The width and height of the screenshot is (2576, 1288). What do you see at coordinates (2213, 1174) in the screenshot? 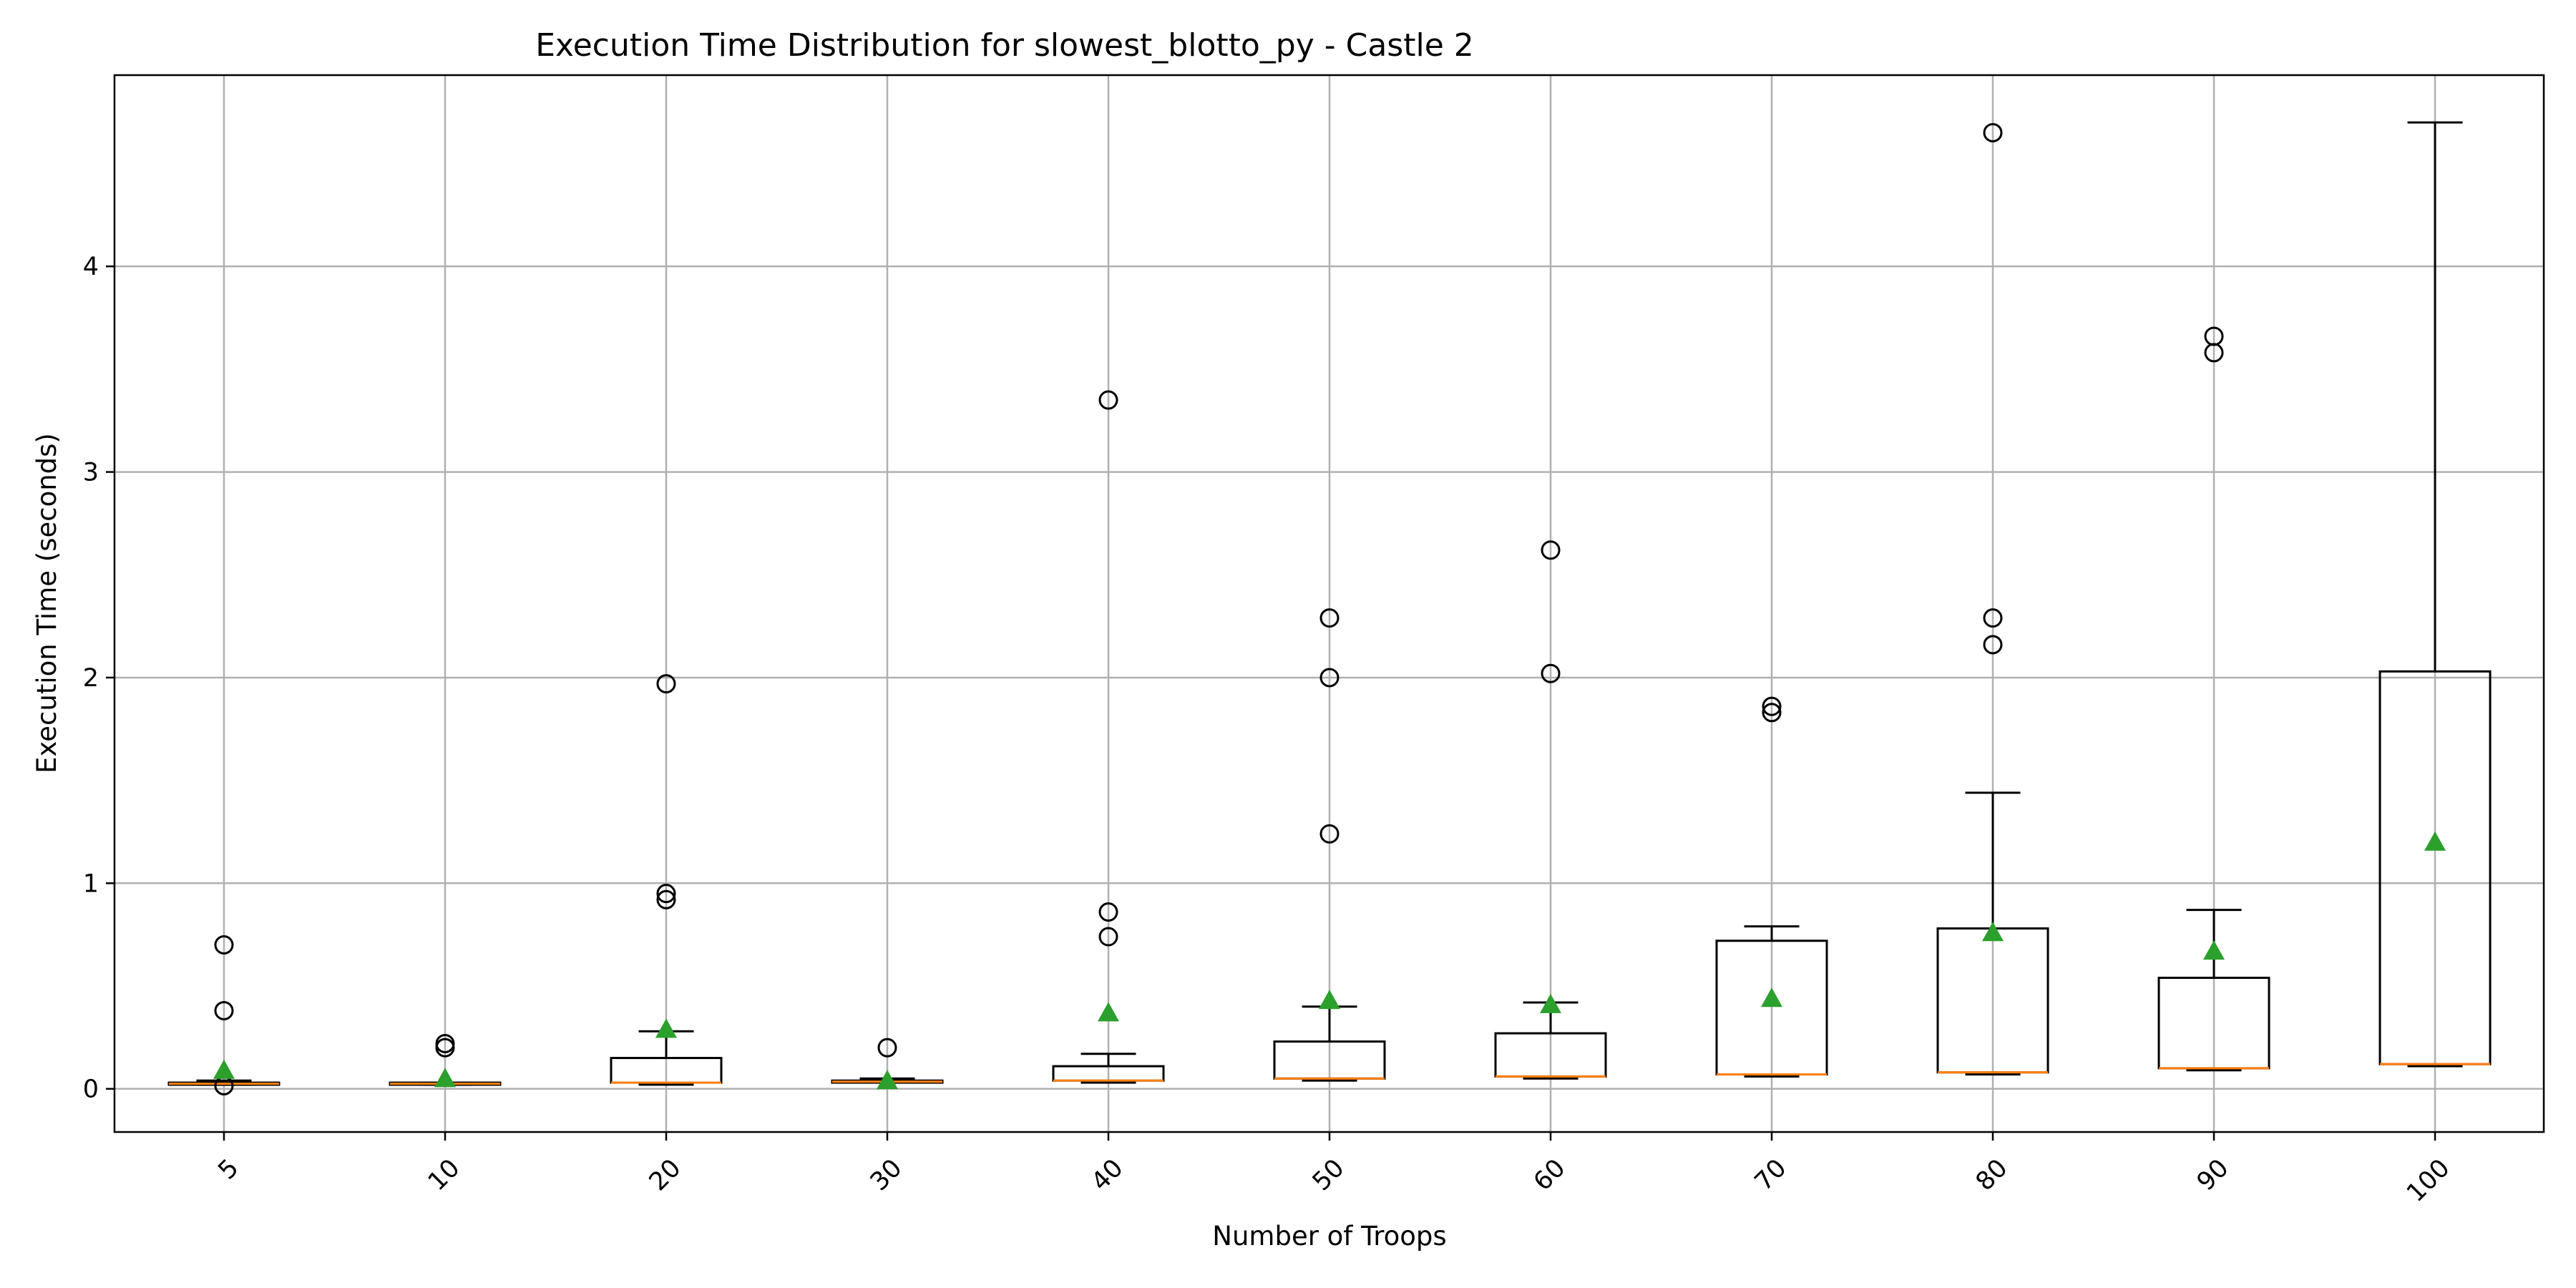
I see `x-tick-label: 90` at bounding box center [2213, 1174].